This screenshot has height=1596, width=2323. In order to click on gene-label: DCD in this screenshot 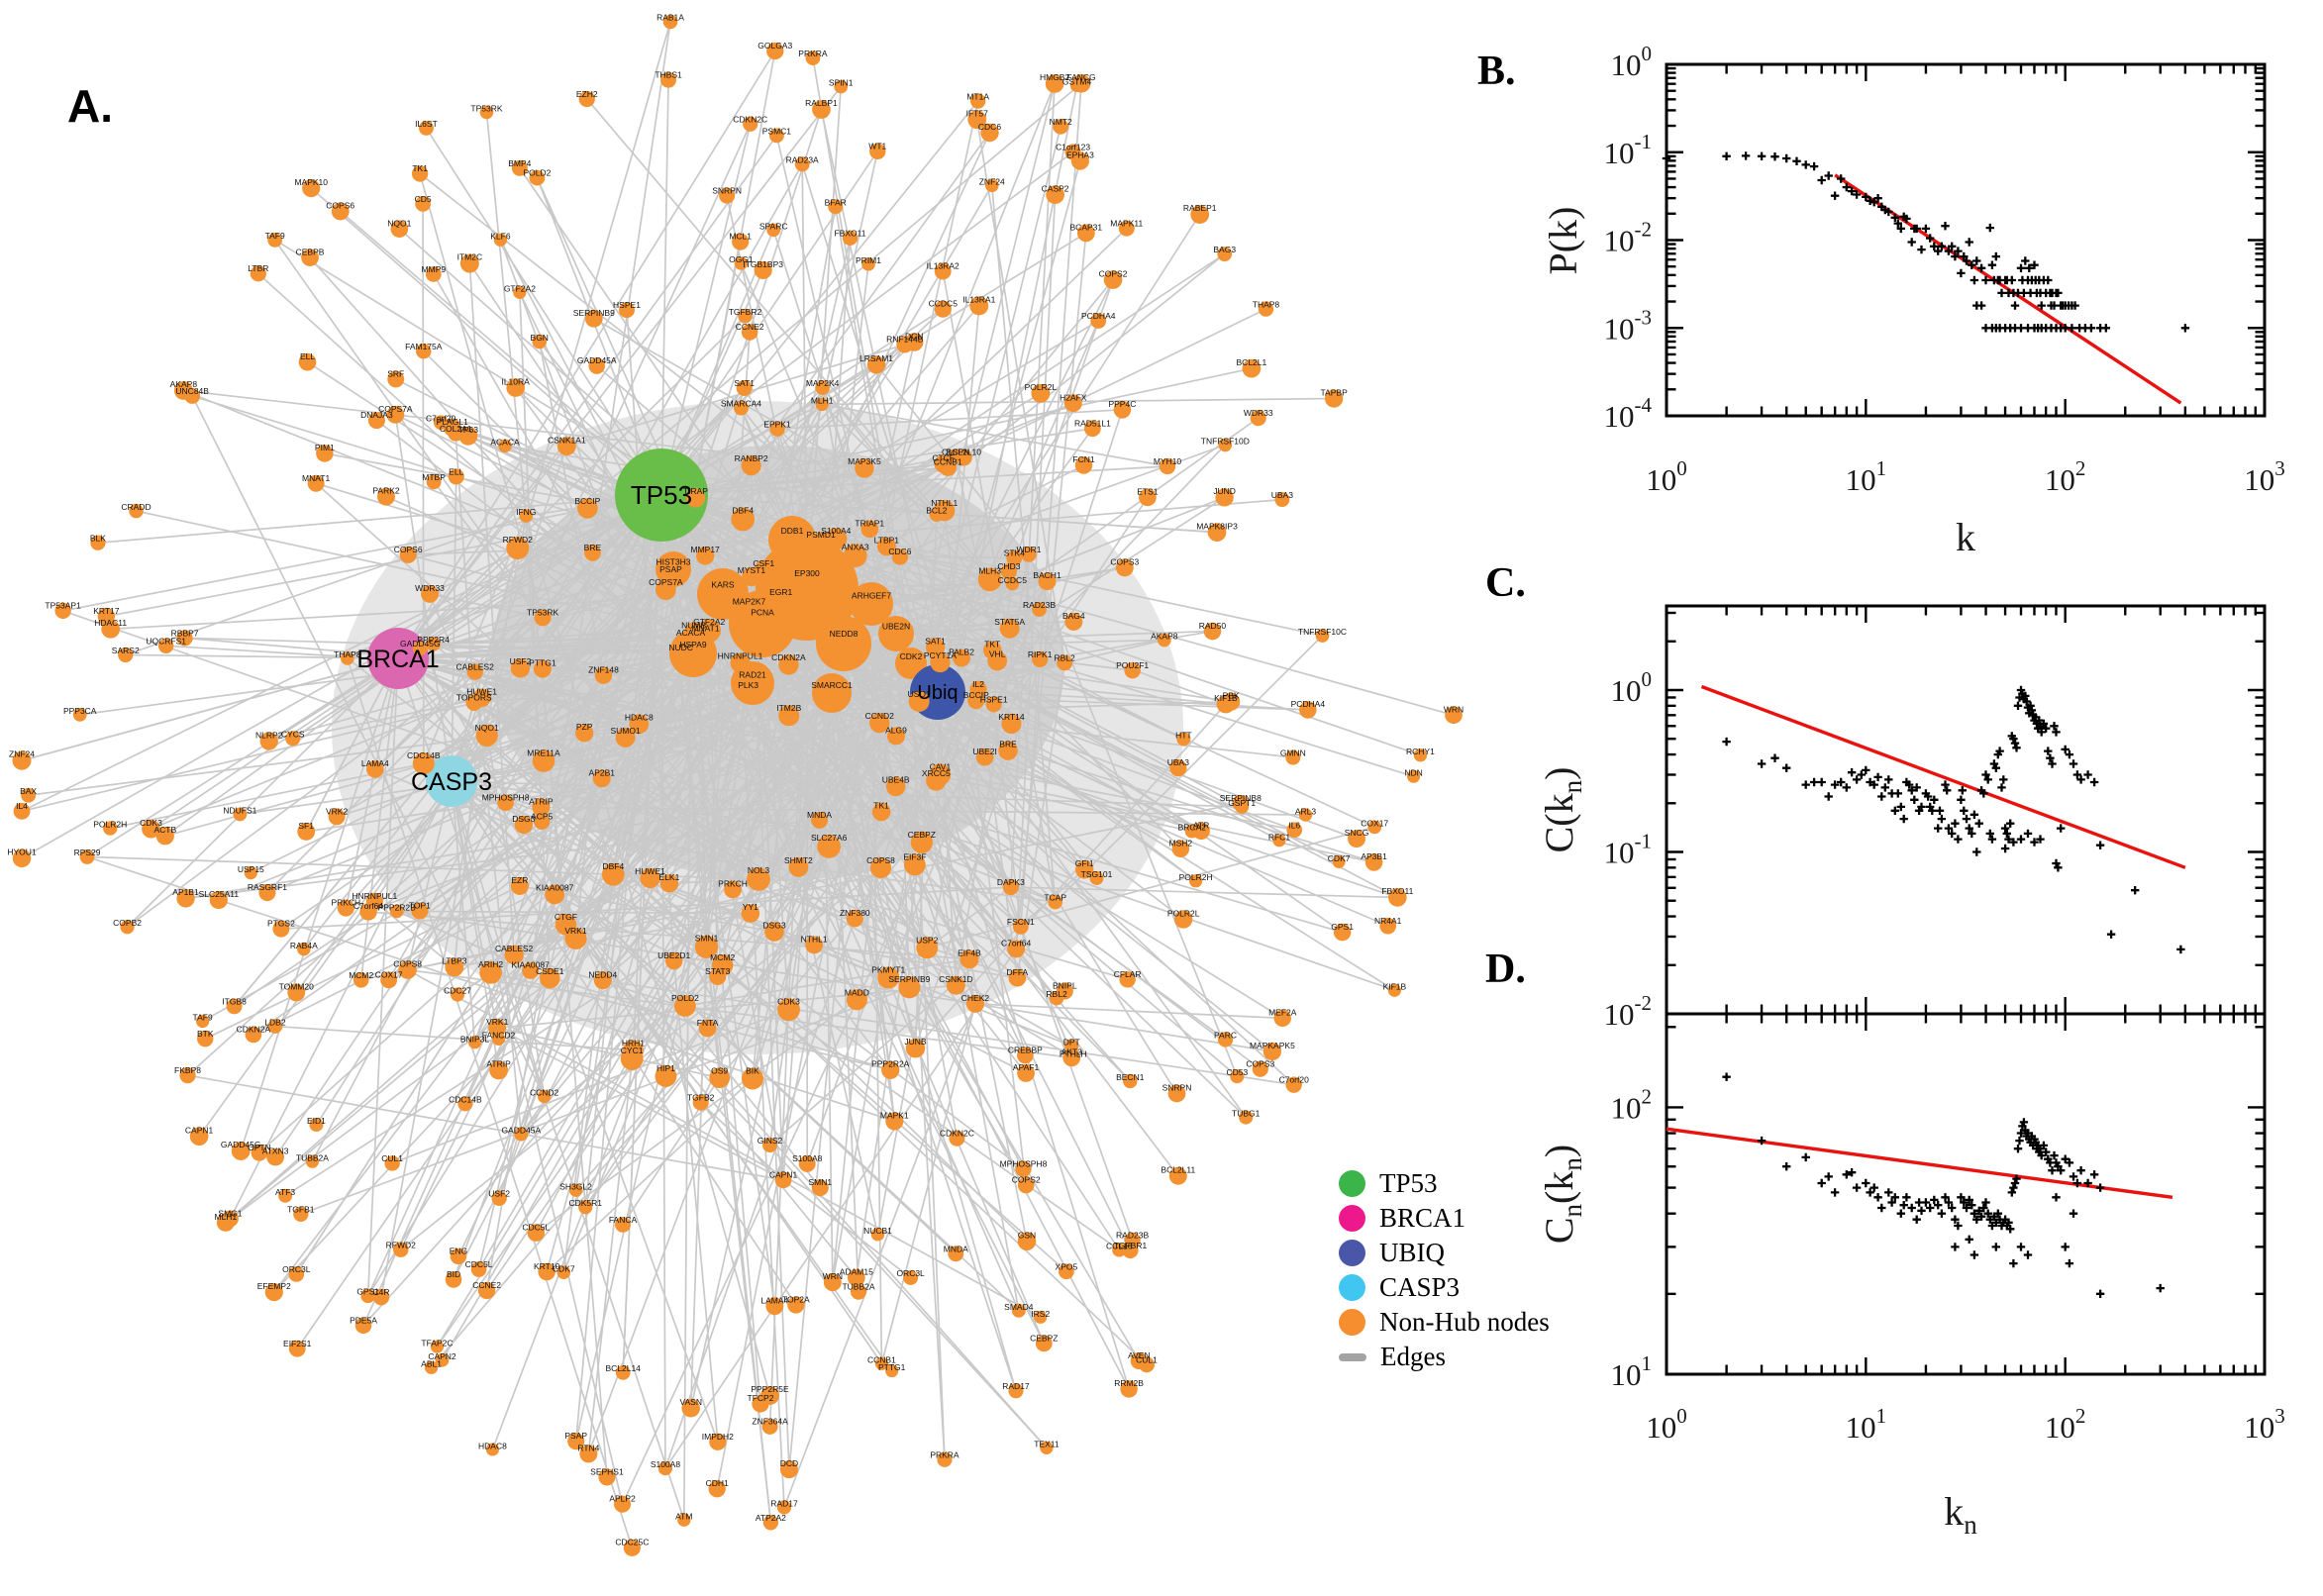, I will do `click(789, 1463)`.